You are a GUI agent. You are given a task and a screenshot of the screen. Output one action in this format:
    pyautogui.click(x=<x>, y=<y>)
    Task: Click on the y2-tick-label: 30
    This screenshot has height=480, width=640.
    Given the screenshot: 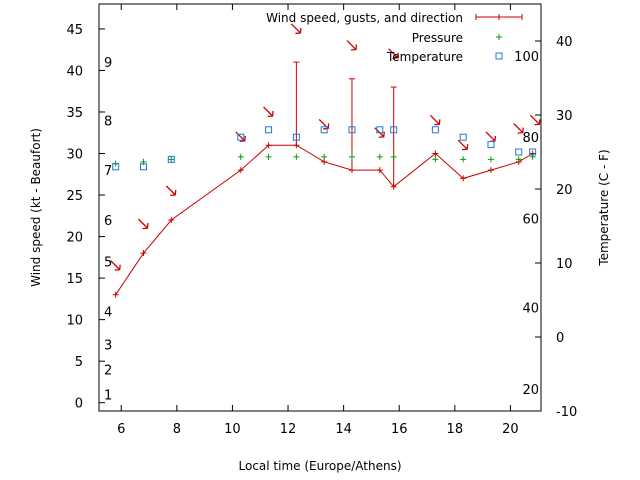 What is the action you would take?
    pyautogui.click(x=564, y=116)
    